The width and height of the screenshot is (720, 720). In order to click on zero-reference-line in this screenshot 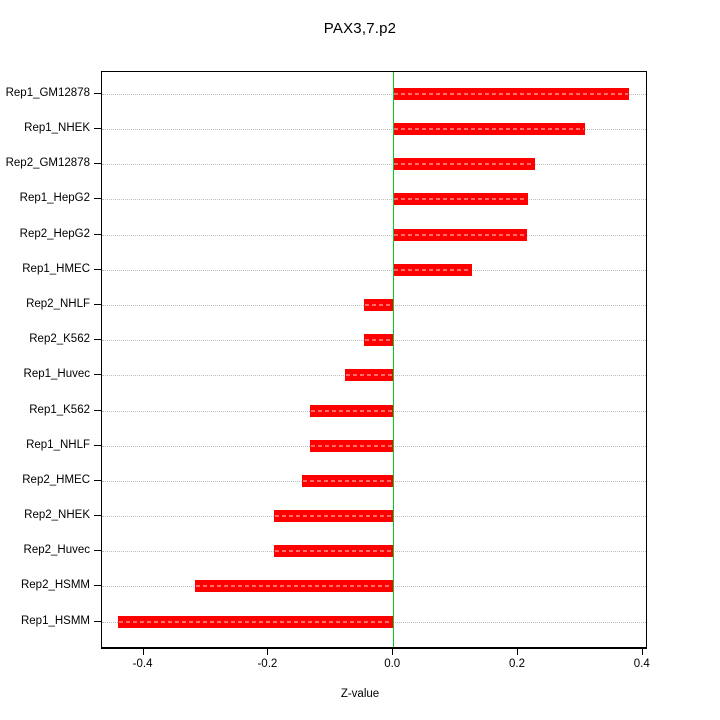, I will do `click(394, 359)`.